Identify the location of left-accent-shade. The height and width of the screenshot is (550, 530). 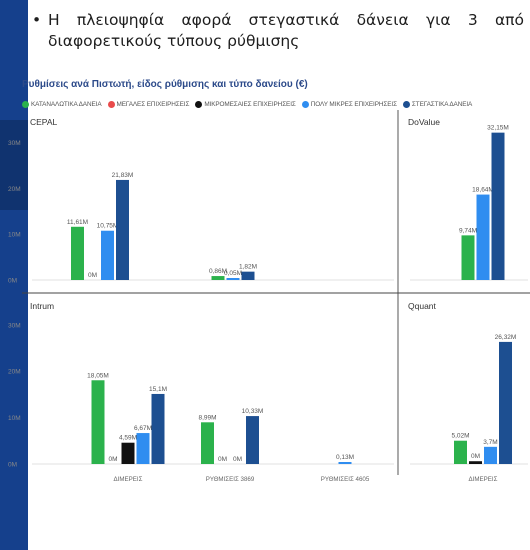
(14, 165).